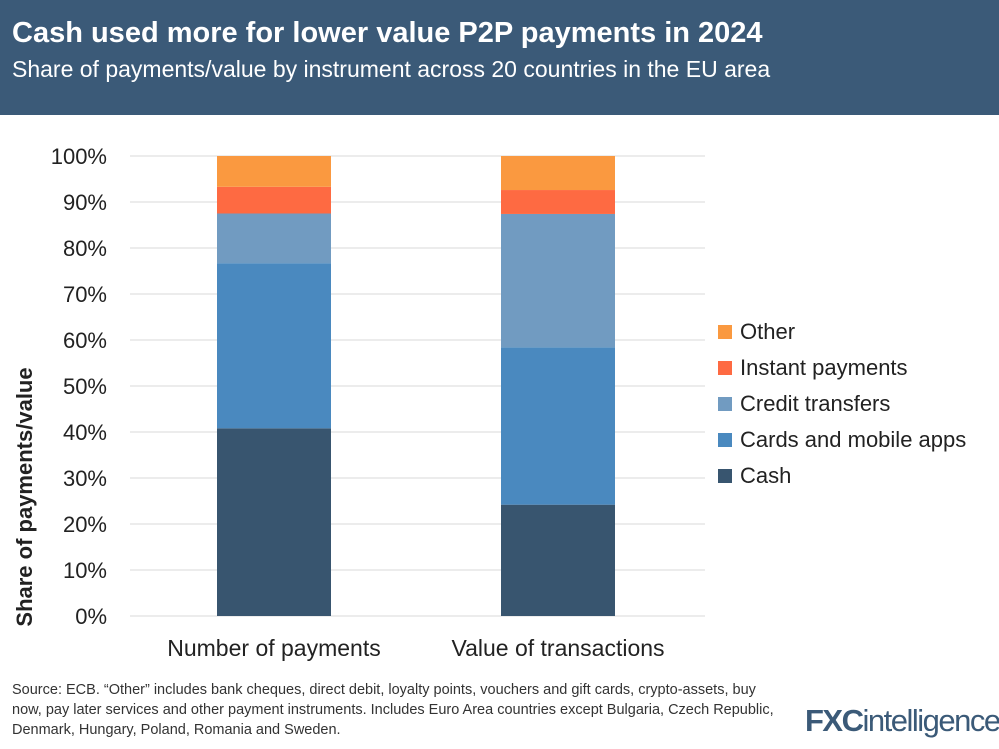  Describe the element at coordinates (85, 432) in the screenshot. I see `y-tick-label: 40%` at that location.